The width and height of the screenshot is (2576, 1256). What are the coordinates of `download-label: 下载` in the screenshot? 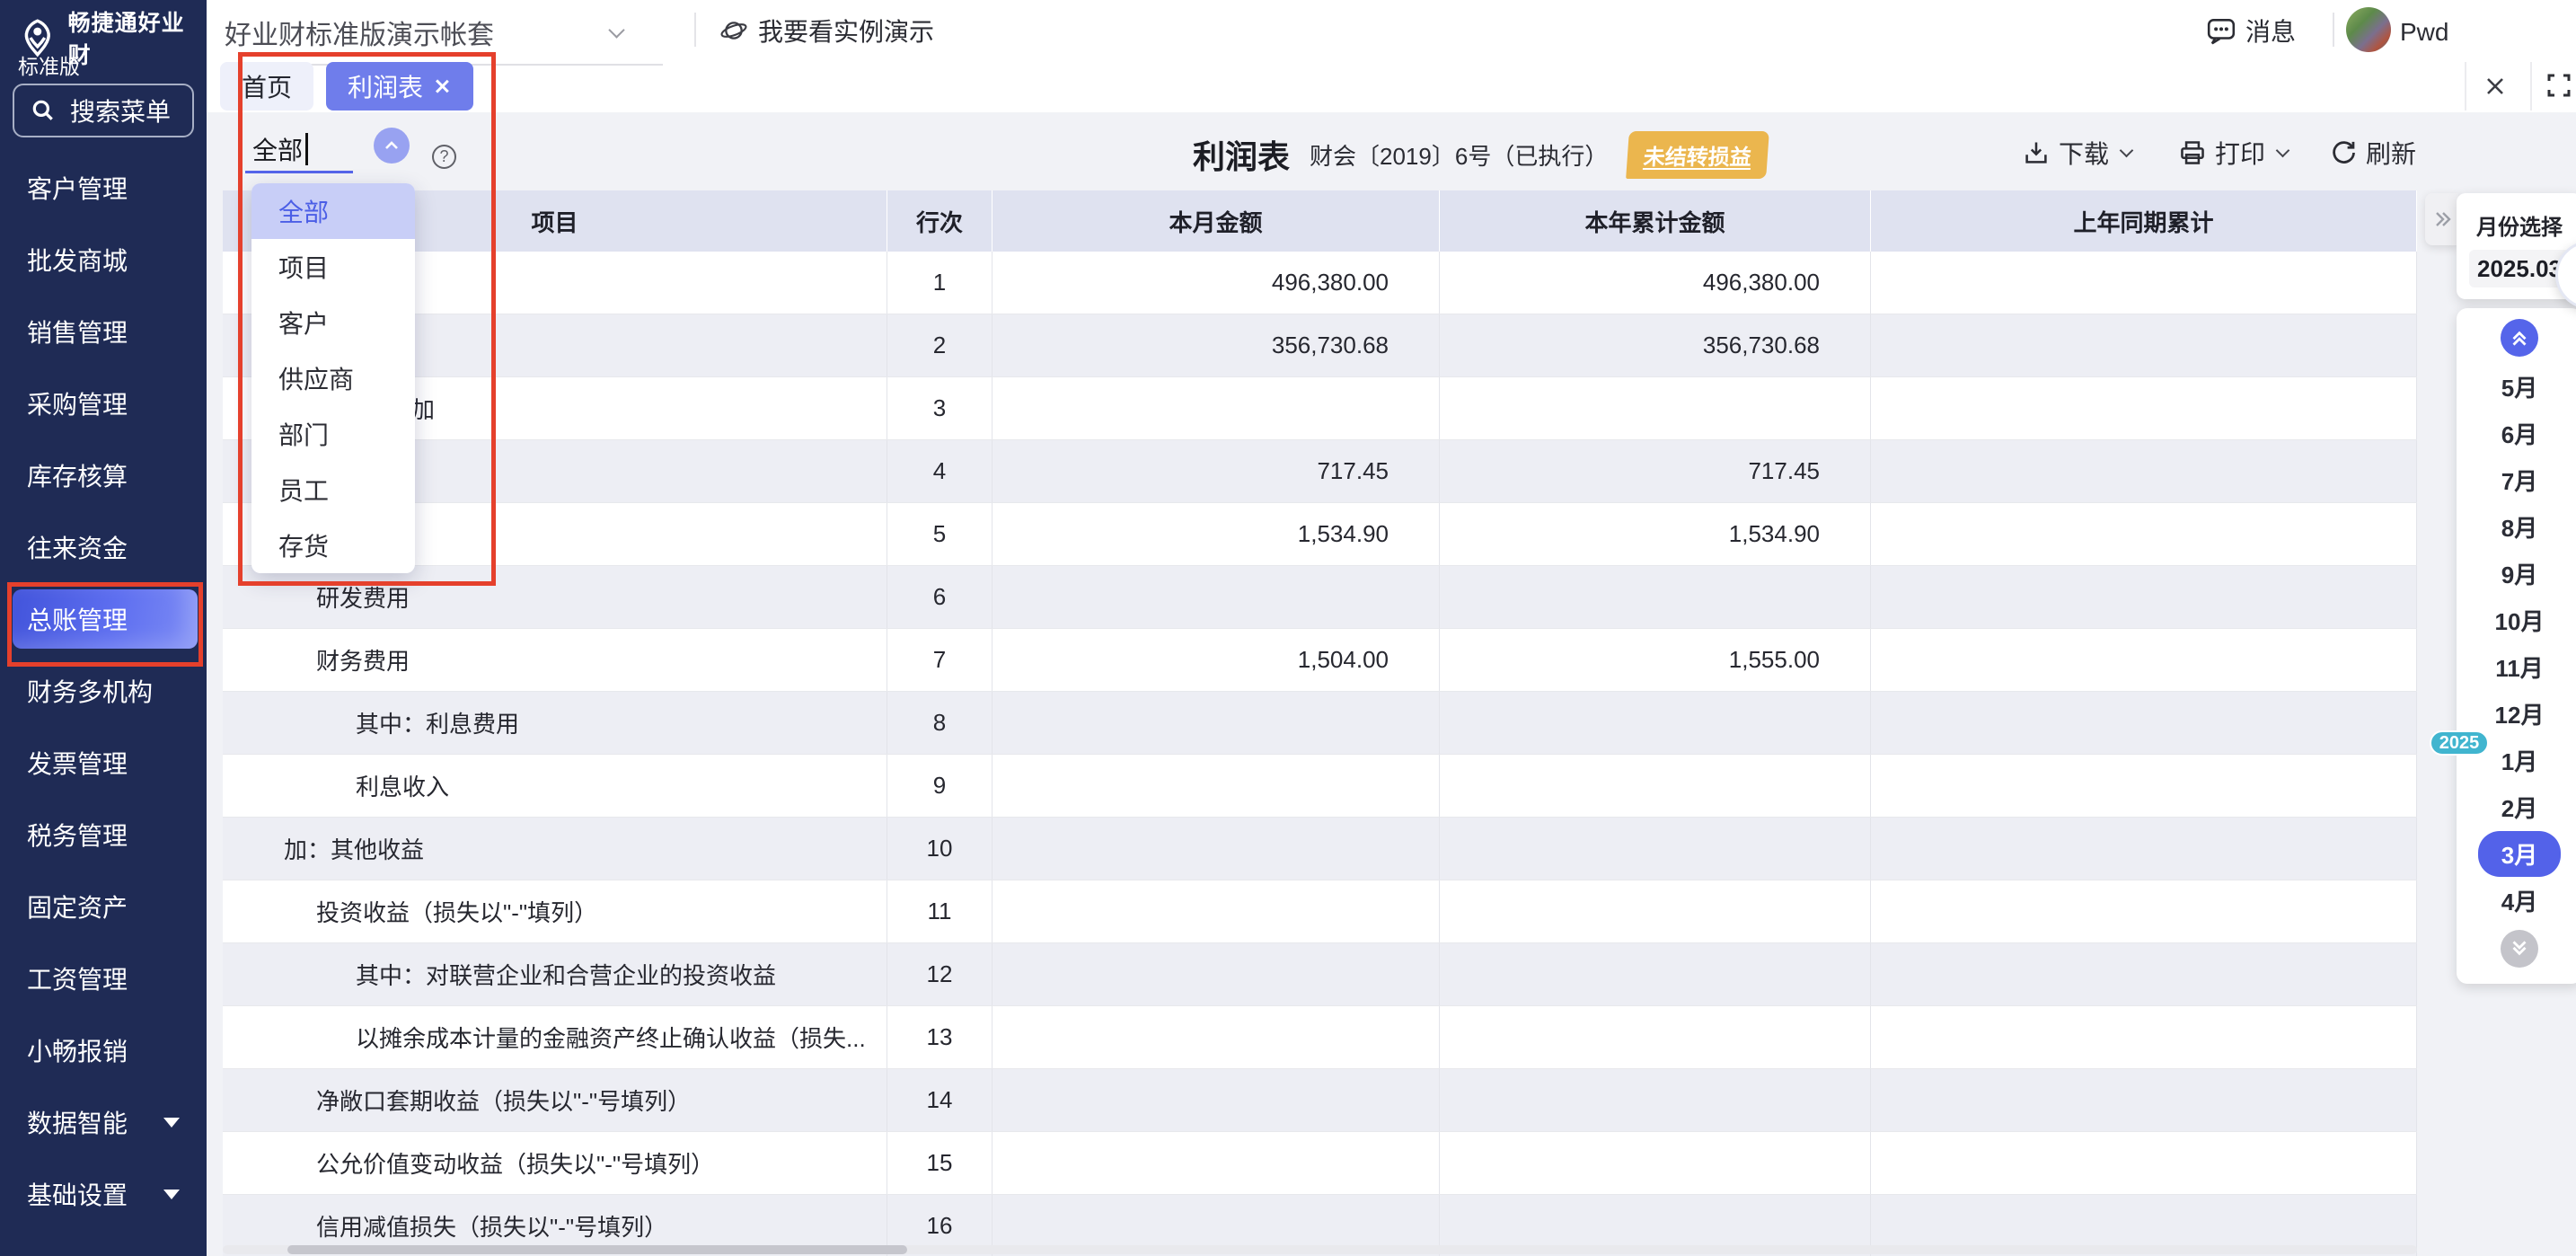 It's located at (2084, 154).